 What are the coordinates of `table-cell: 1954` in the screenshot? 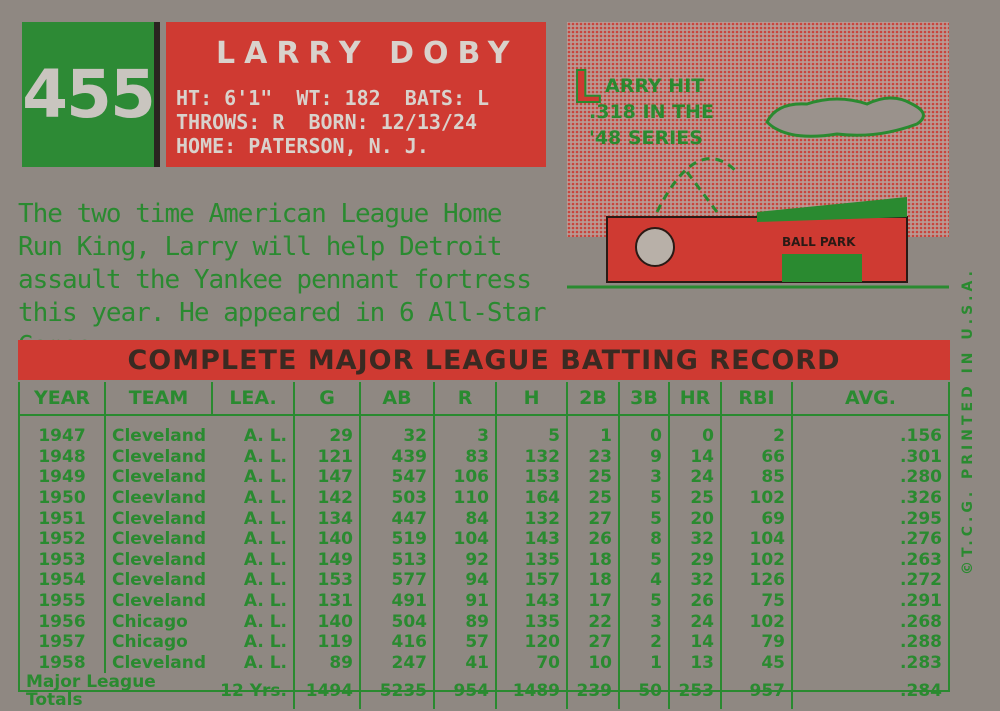 It's located at (62, 580).